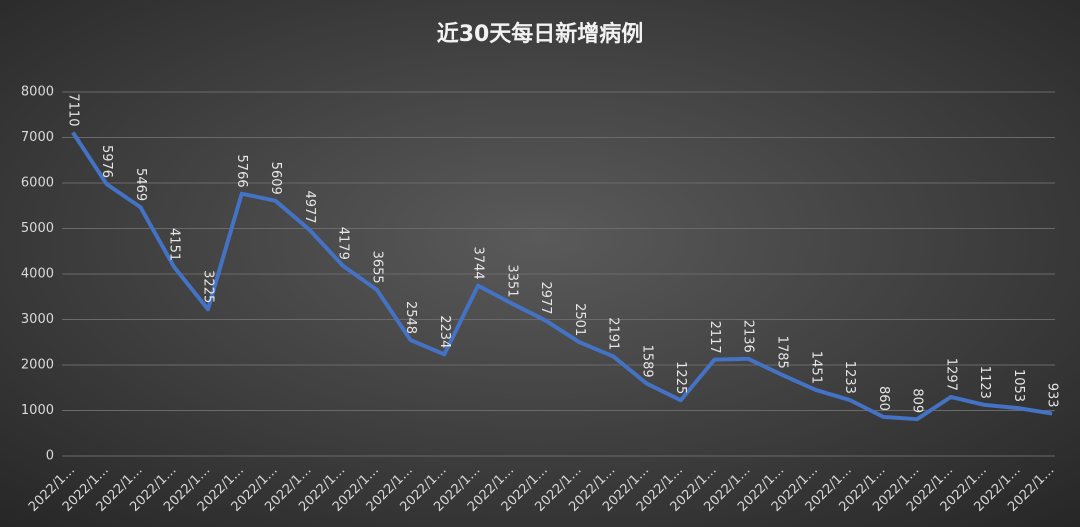  Describe the element at coordinates (444, 331) in the screenshot. I see `data-label: 2234` at that location.